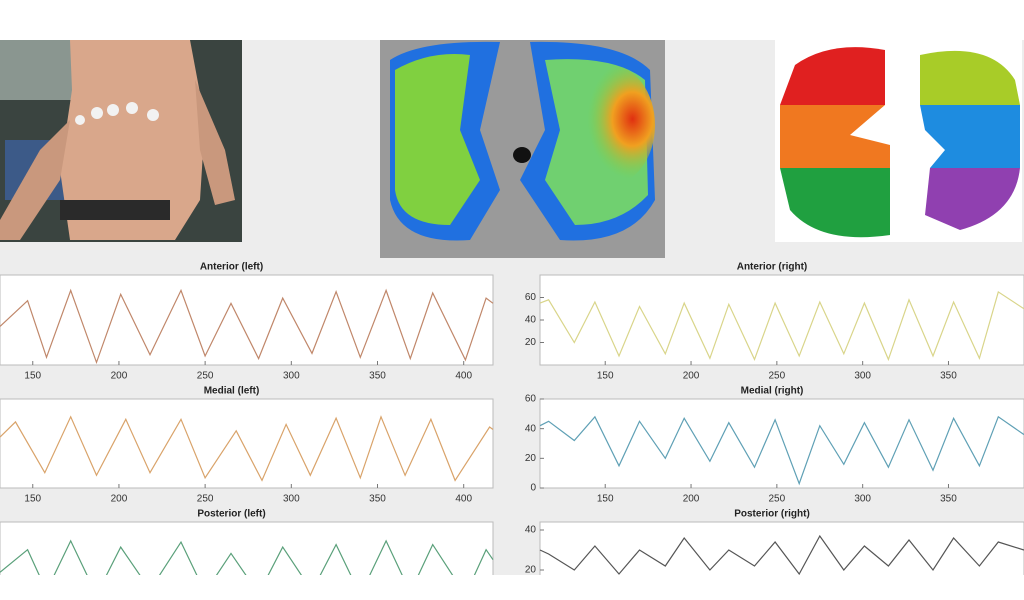 The width and height of the screenshot is (1024, 600). Describe the element at coordinates (772, 391) in the screenshot. I see `chart-title: Medial (right)` at that location.